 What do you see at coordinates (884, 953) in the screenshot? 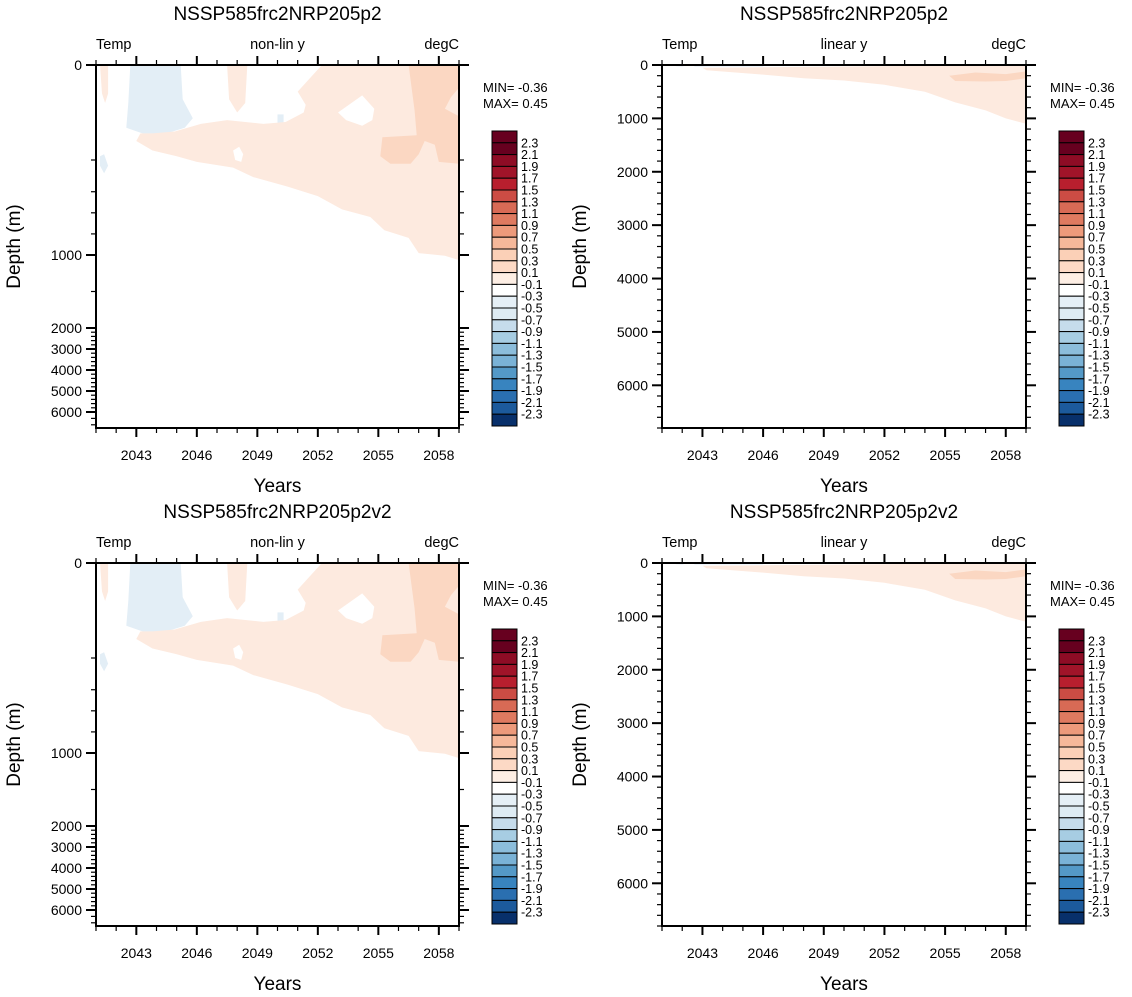
I see `x-tick-label: 2052` at bounding box center [884, 953].